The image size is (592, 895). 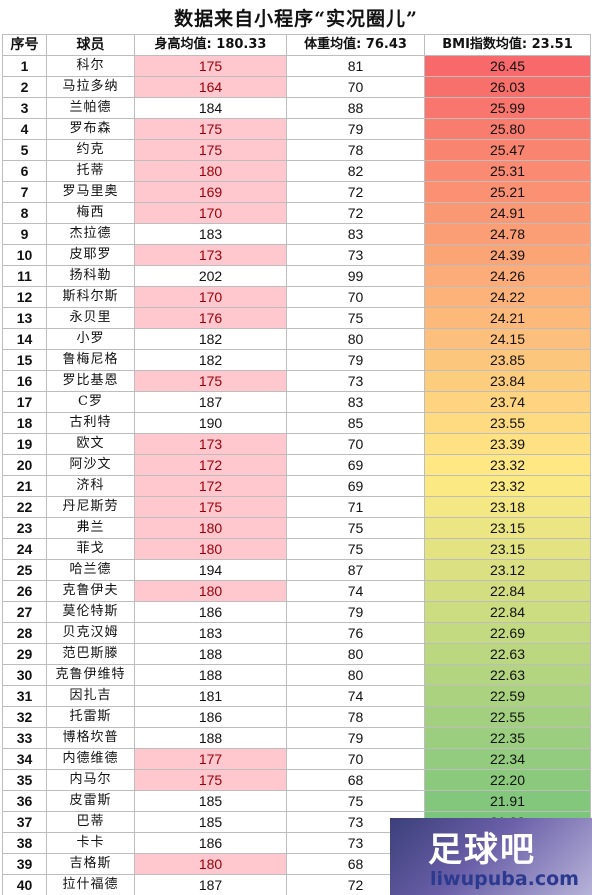 What do you see at coordinates (90, 276) in the screenshot?
I see `cell-player-name: 扬科勒` at bounding box center [90, 276].